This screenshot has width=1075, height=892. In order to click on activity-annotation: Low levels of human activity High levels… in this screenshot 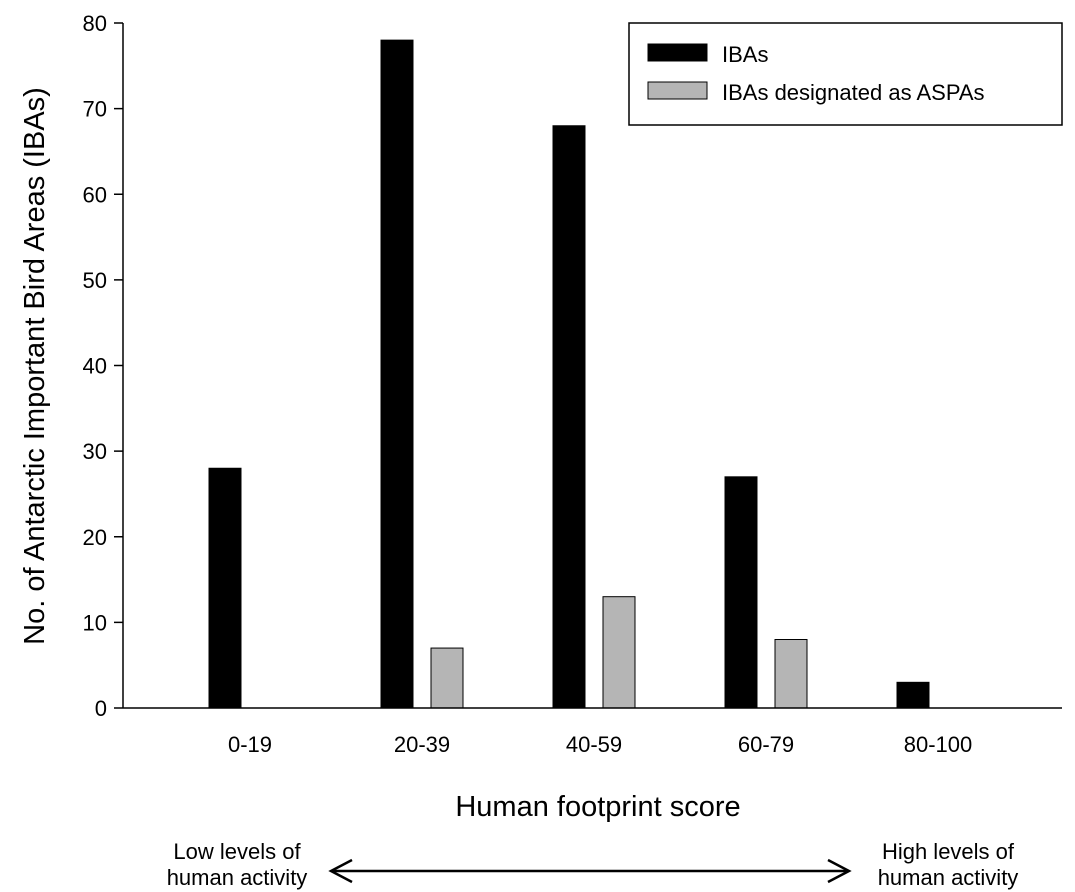, I will do `click(593, 864)`.